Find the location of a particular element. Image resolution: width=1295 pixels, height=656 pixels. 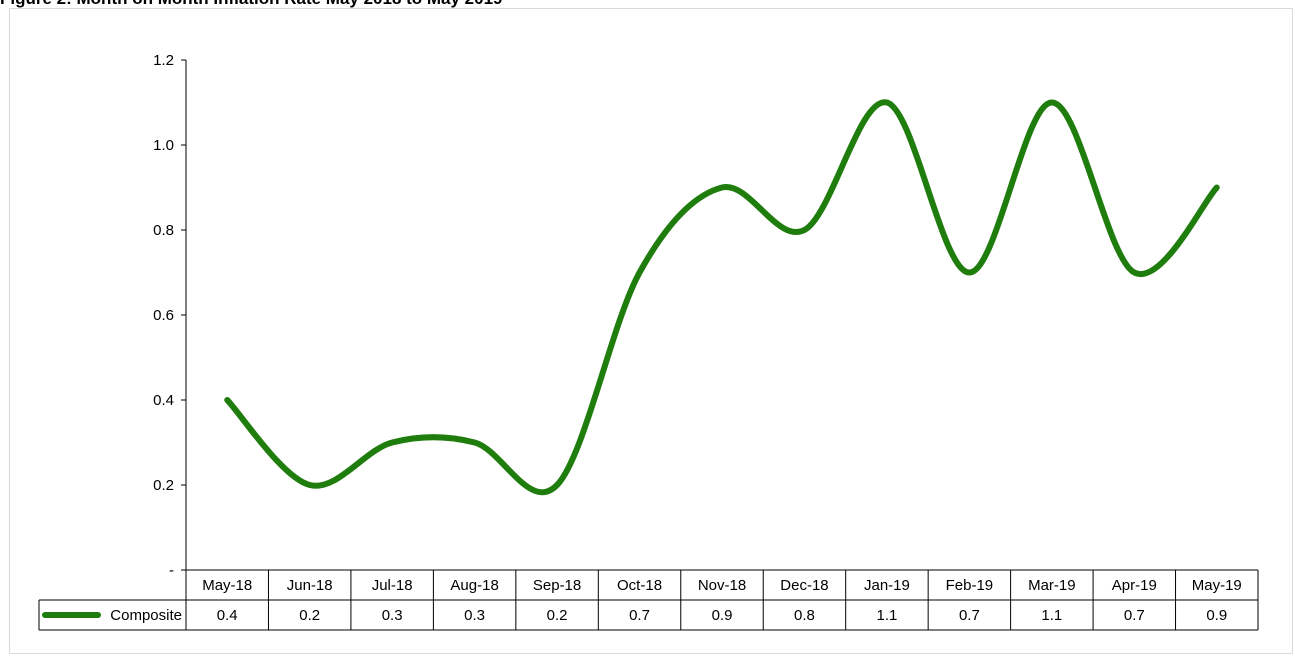

y-tick-label: 0.2 is located at coordinates (163, 485).